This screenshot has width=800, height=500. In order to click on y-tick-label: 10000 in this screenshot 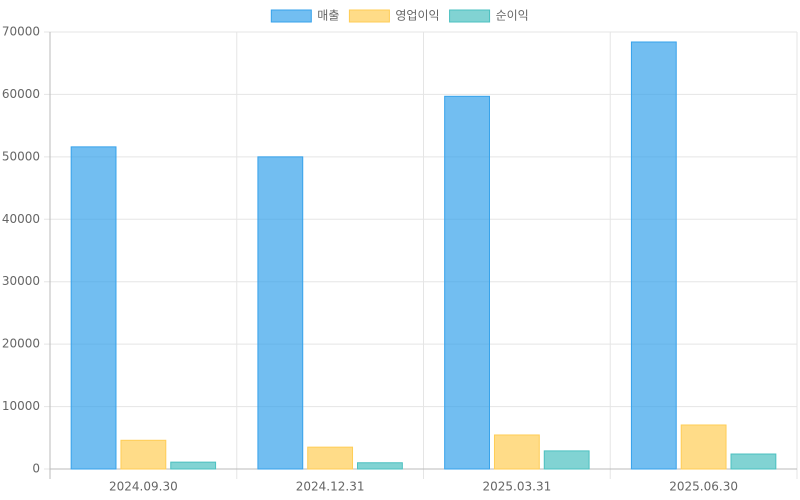, I will do `click(21, 406)`.